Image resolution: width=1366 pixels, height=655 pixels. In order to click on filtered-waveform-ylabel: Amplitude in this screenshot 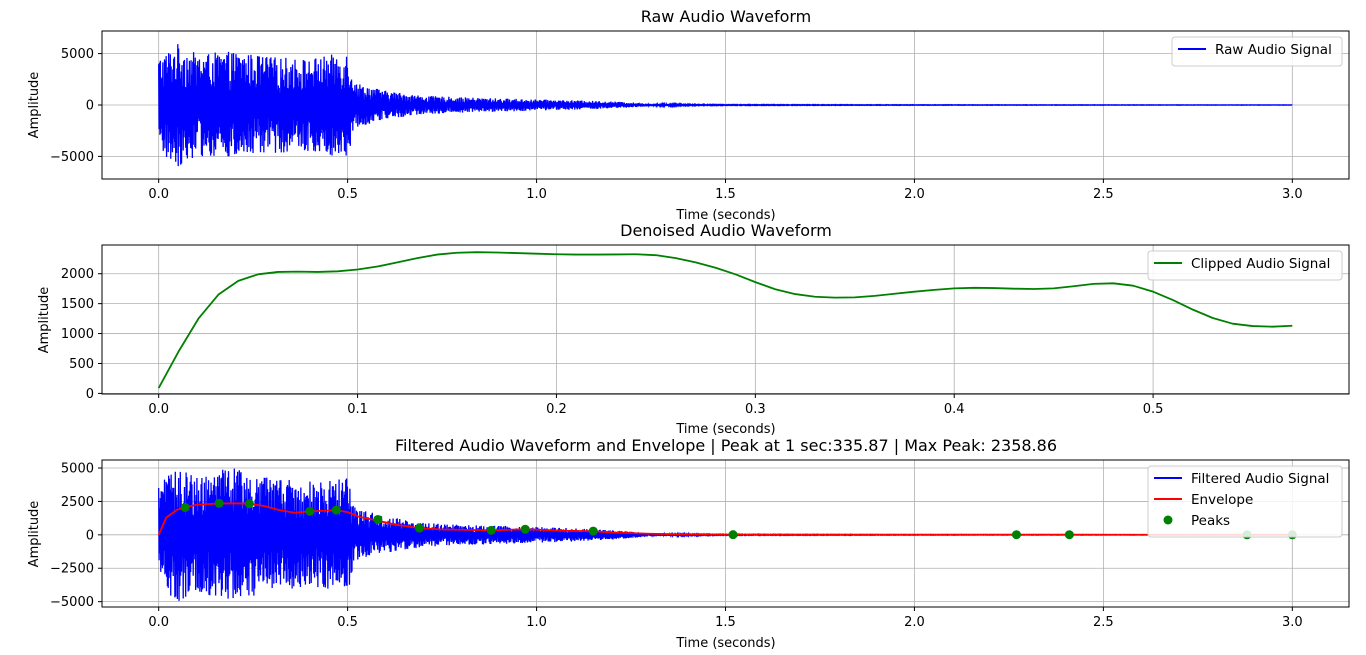, I will do `click(34, 534)`.